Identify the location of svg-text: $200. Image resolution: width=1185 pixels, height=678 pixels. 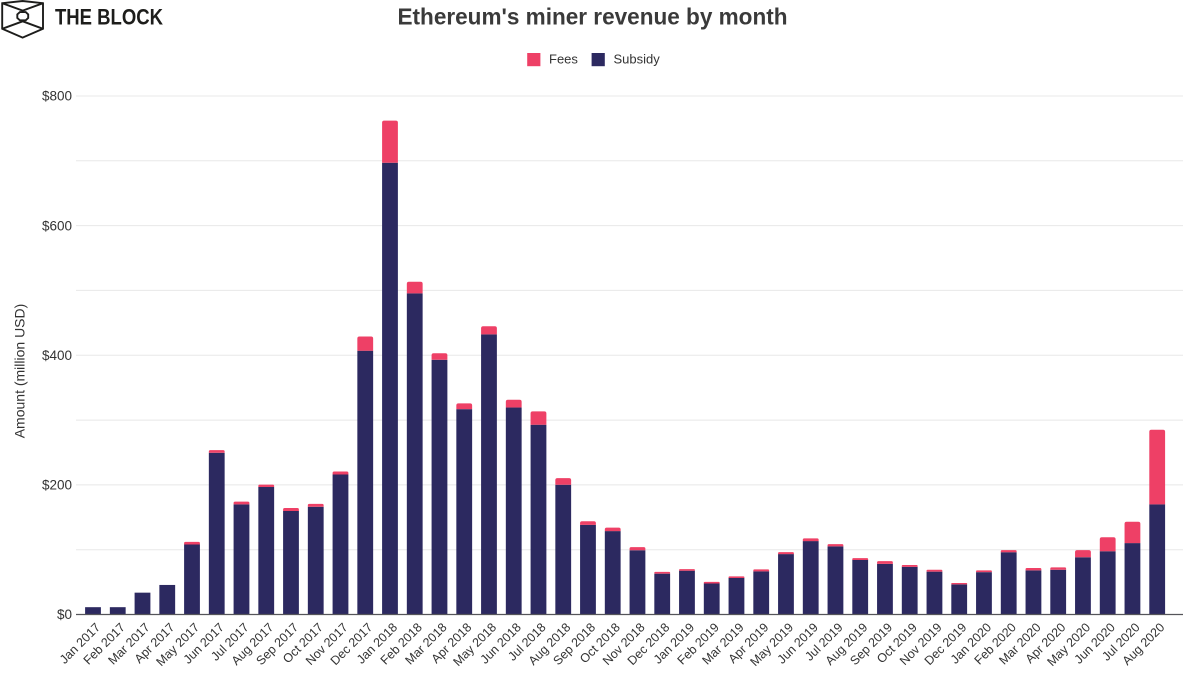
(57, 485).